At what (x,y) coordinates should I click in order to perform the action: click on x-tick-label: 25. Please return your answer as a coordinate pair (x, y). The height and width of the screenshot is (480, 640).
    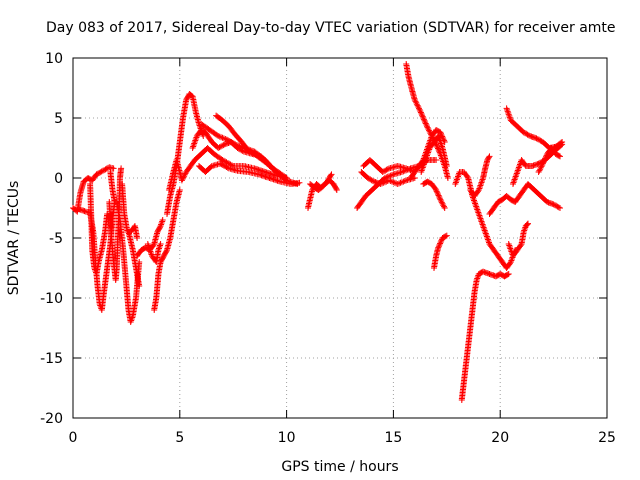
    Looking at the image, I should click on (607, 438).